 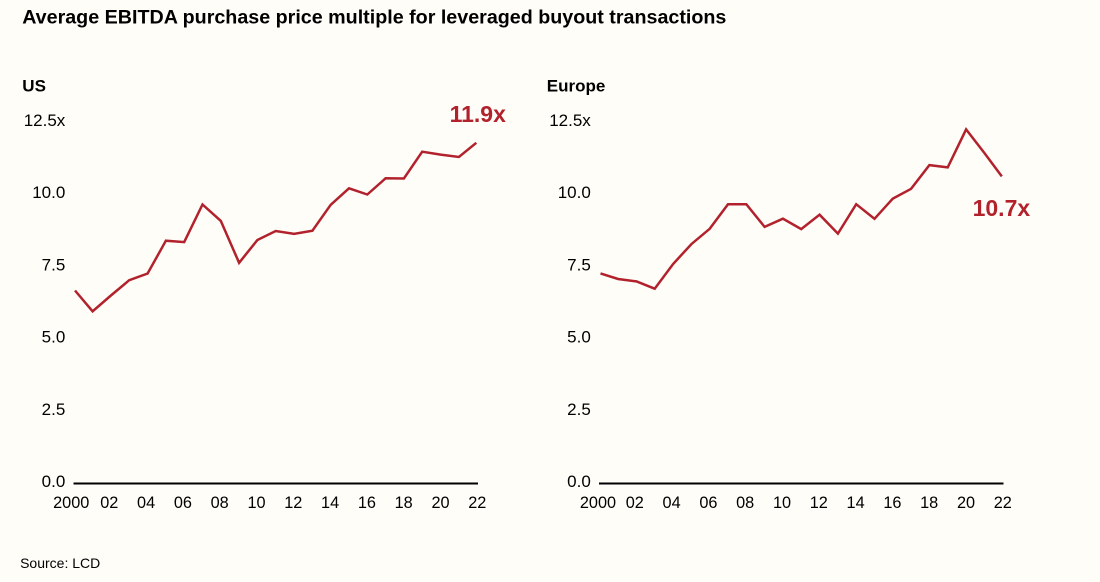 I want to click on svg-text: 11.9x, so click(x=478, y=114).